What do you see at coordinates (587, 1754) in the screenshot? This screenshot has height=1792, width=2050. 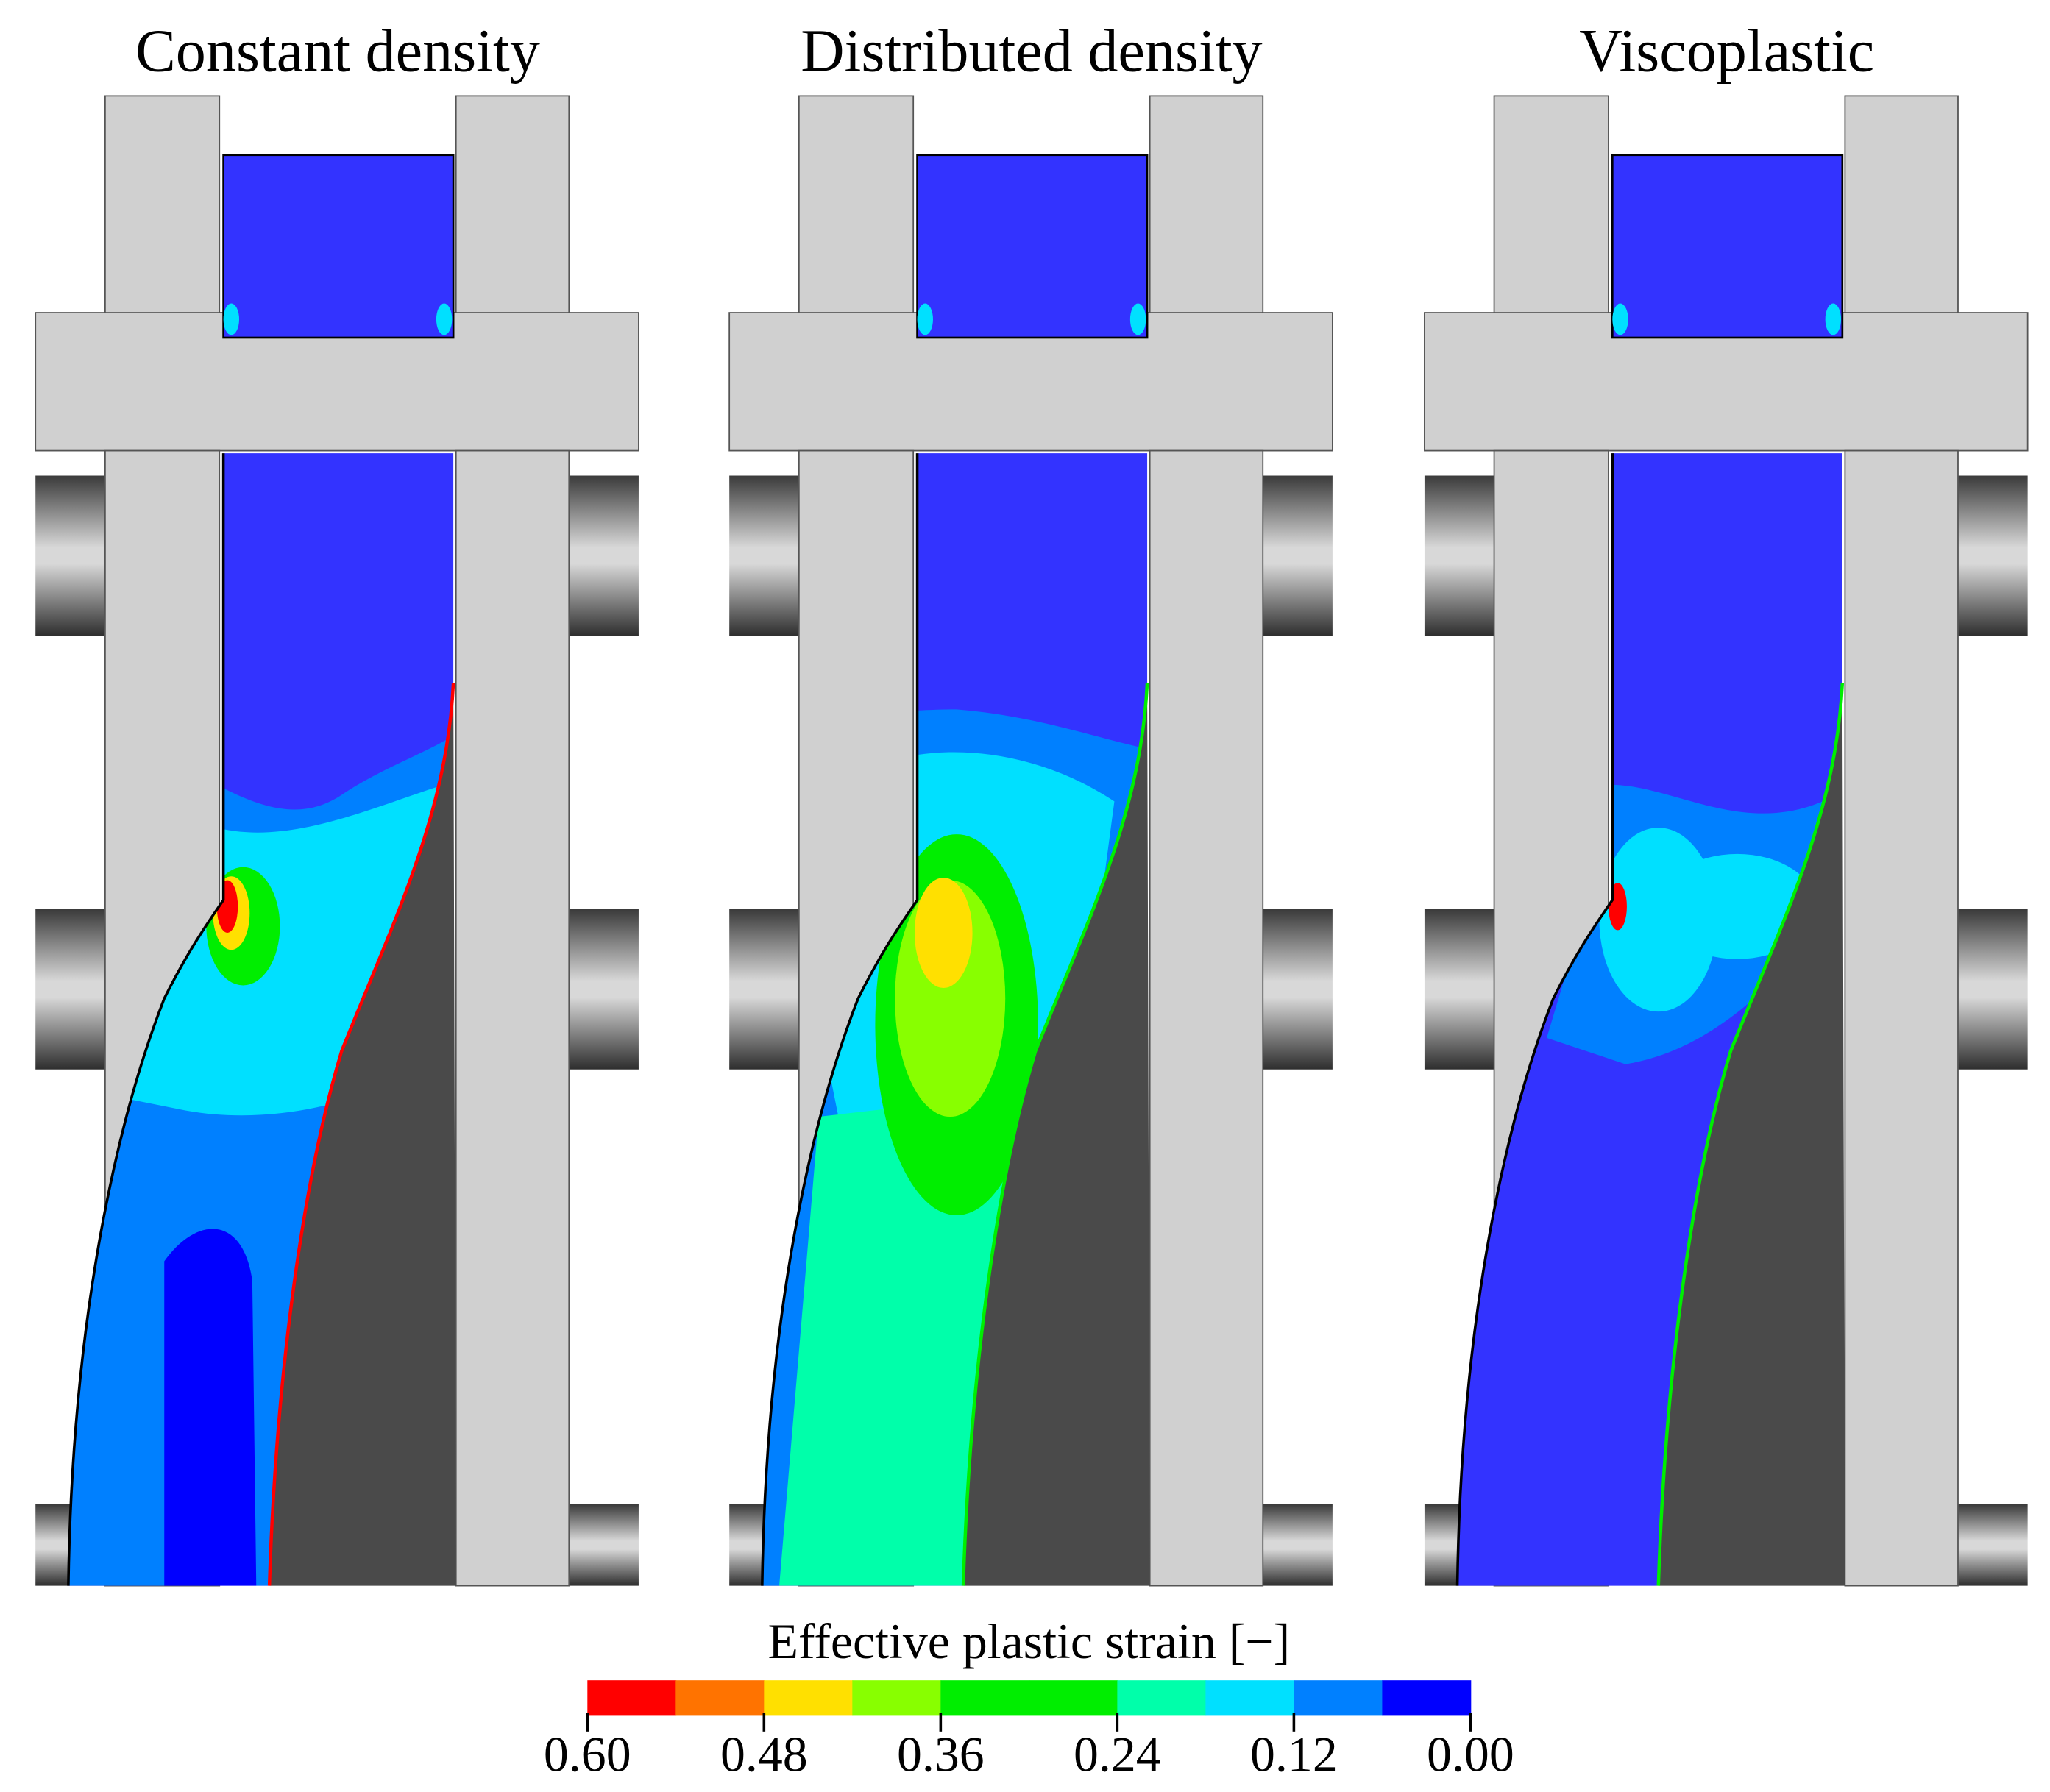 I see `colorbar-tick-label: 0.60` at bounding box center [587, 1754].